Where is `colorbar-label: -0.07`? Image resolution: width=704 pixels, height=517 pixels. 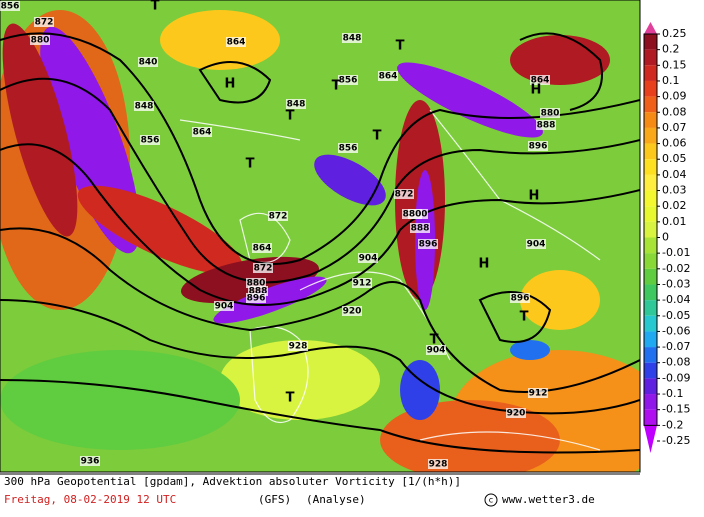
colorbar-label: -0.07 is located at coordinates (676, 346).